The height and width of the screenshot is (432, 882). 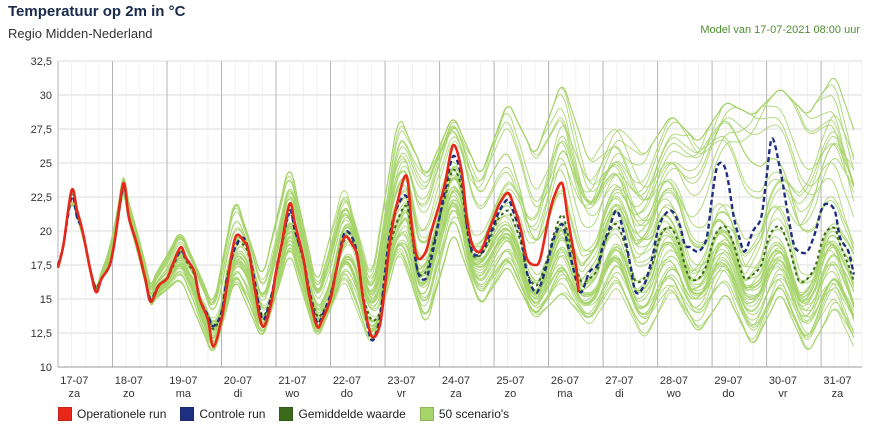 What do you see at coordinates (41, 334) in the screenshot?
I see `y-tick-label: 12,5` at bounding box center [41, 334].